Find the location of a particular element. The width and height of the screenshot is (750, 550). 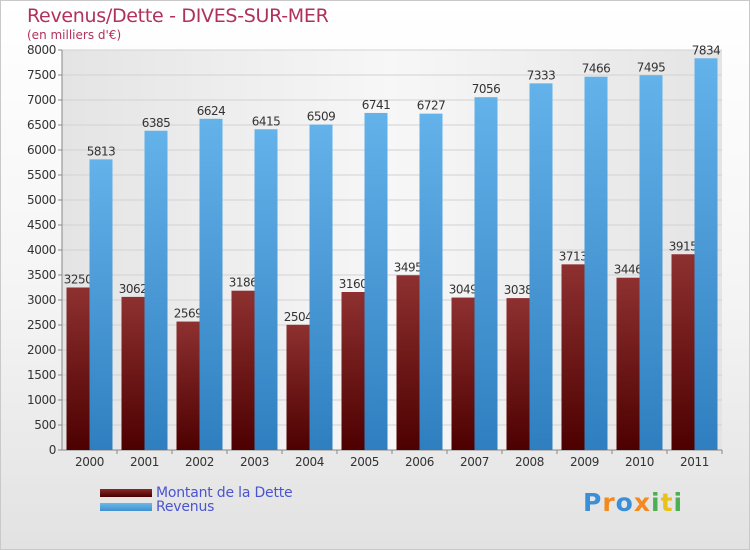

y-tick-label: 3500 is located at coordinates (41, 275).